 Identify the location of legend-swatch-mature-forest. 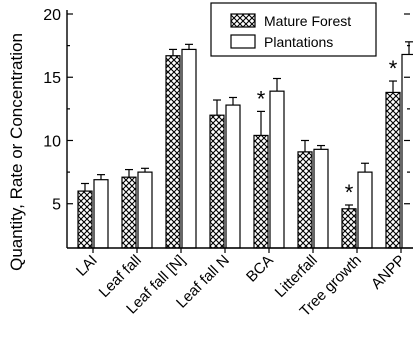
(243, 20).